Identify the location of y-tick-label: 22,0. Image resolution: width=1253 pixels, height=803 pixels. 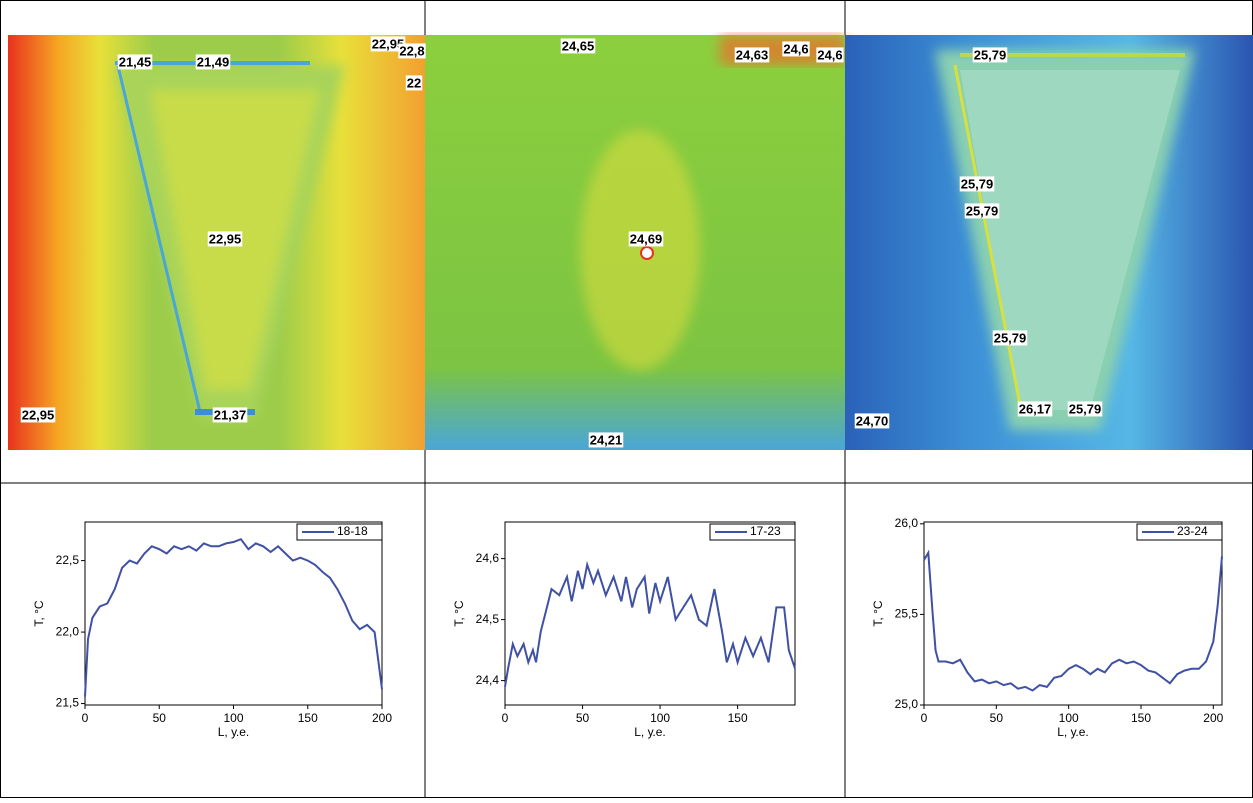
(68, 631).